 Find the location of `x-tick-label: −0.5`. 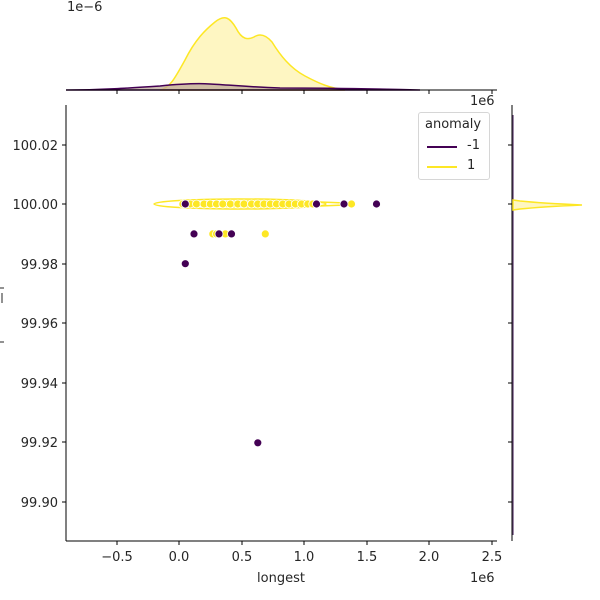

x-tick-label: −0.5 is located at coordinates (117, 557).